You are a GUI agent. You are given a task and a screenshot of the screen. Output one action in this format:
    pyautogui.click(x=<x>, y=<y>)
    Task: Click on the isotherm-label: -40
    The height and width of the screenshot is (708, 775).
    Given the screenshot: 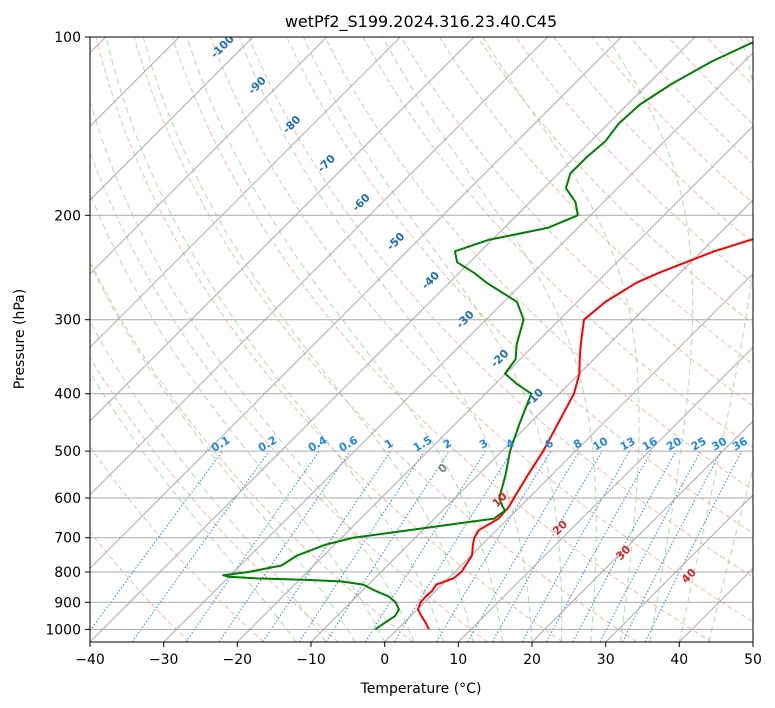 What is the action you would take?
    pyautogui.click(x=430, y=280)
    